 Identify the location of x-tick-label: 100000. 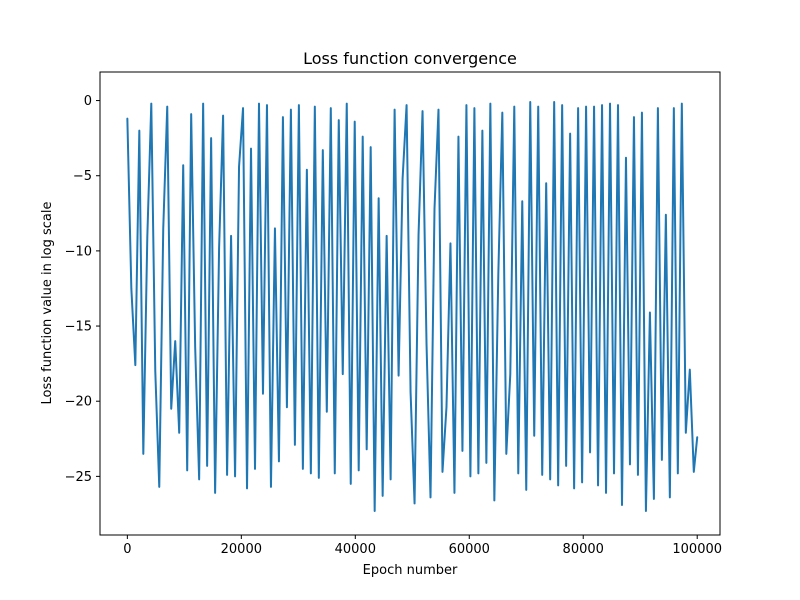
(697, 549).